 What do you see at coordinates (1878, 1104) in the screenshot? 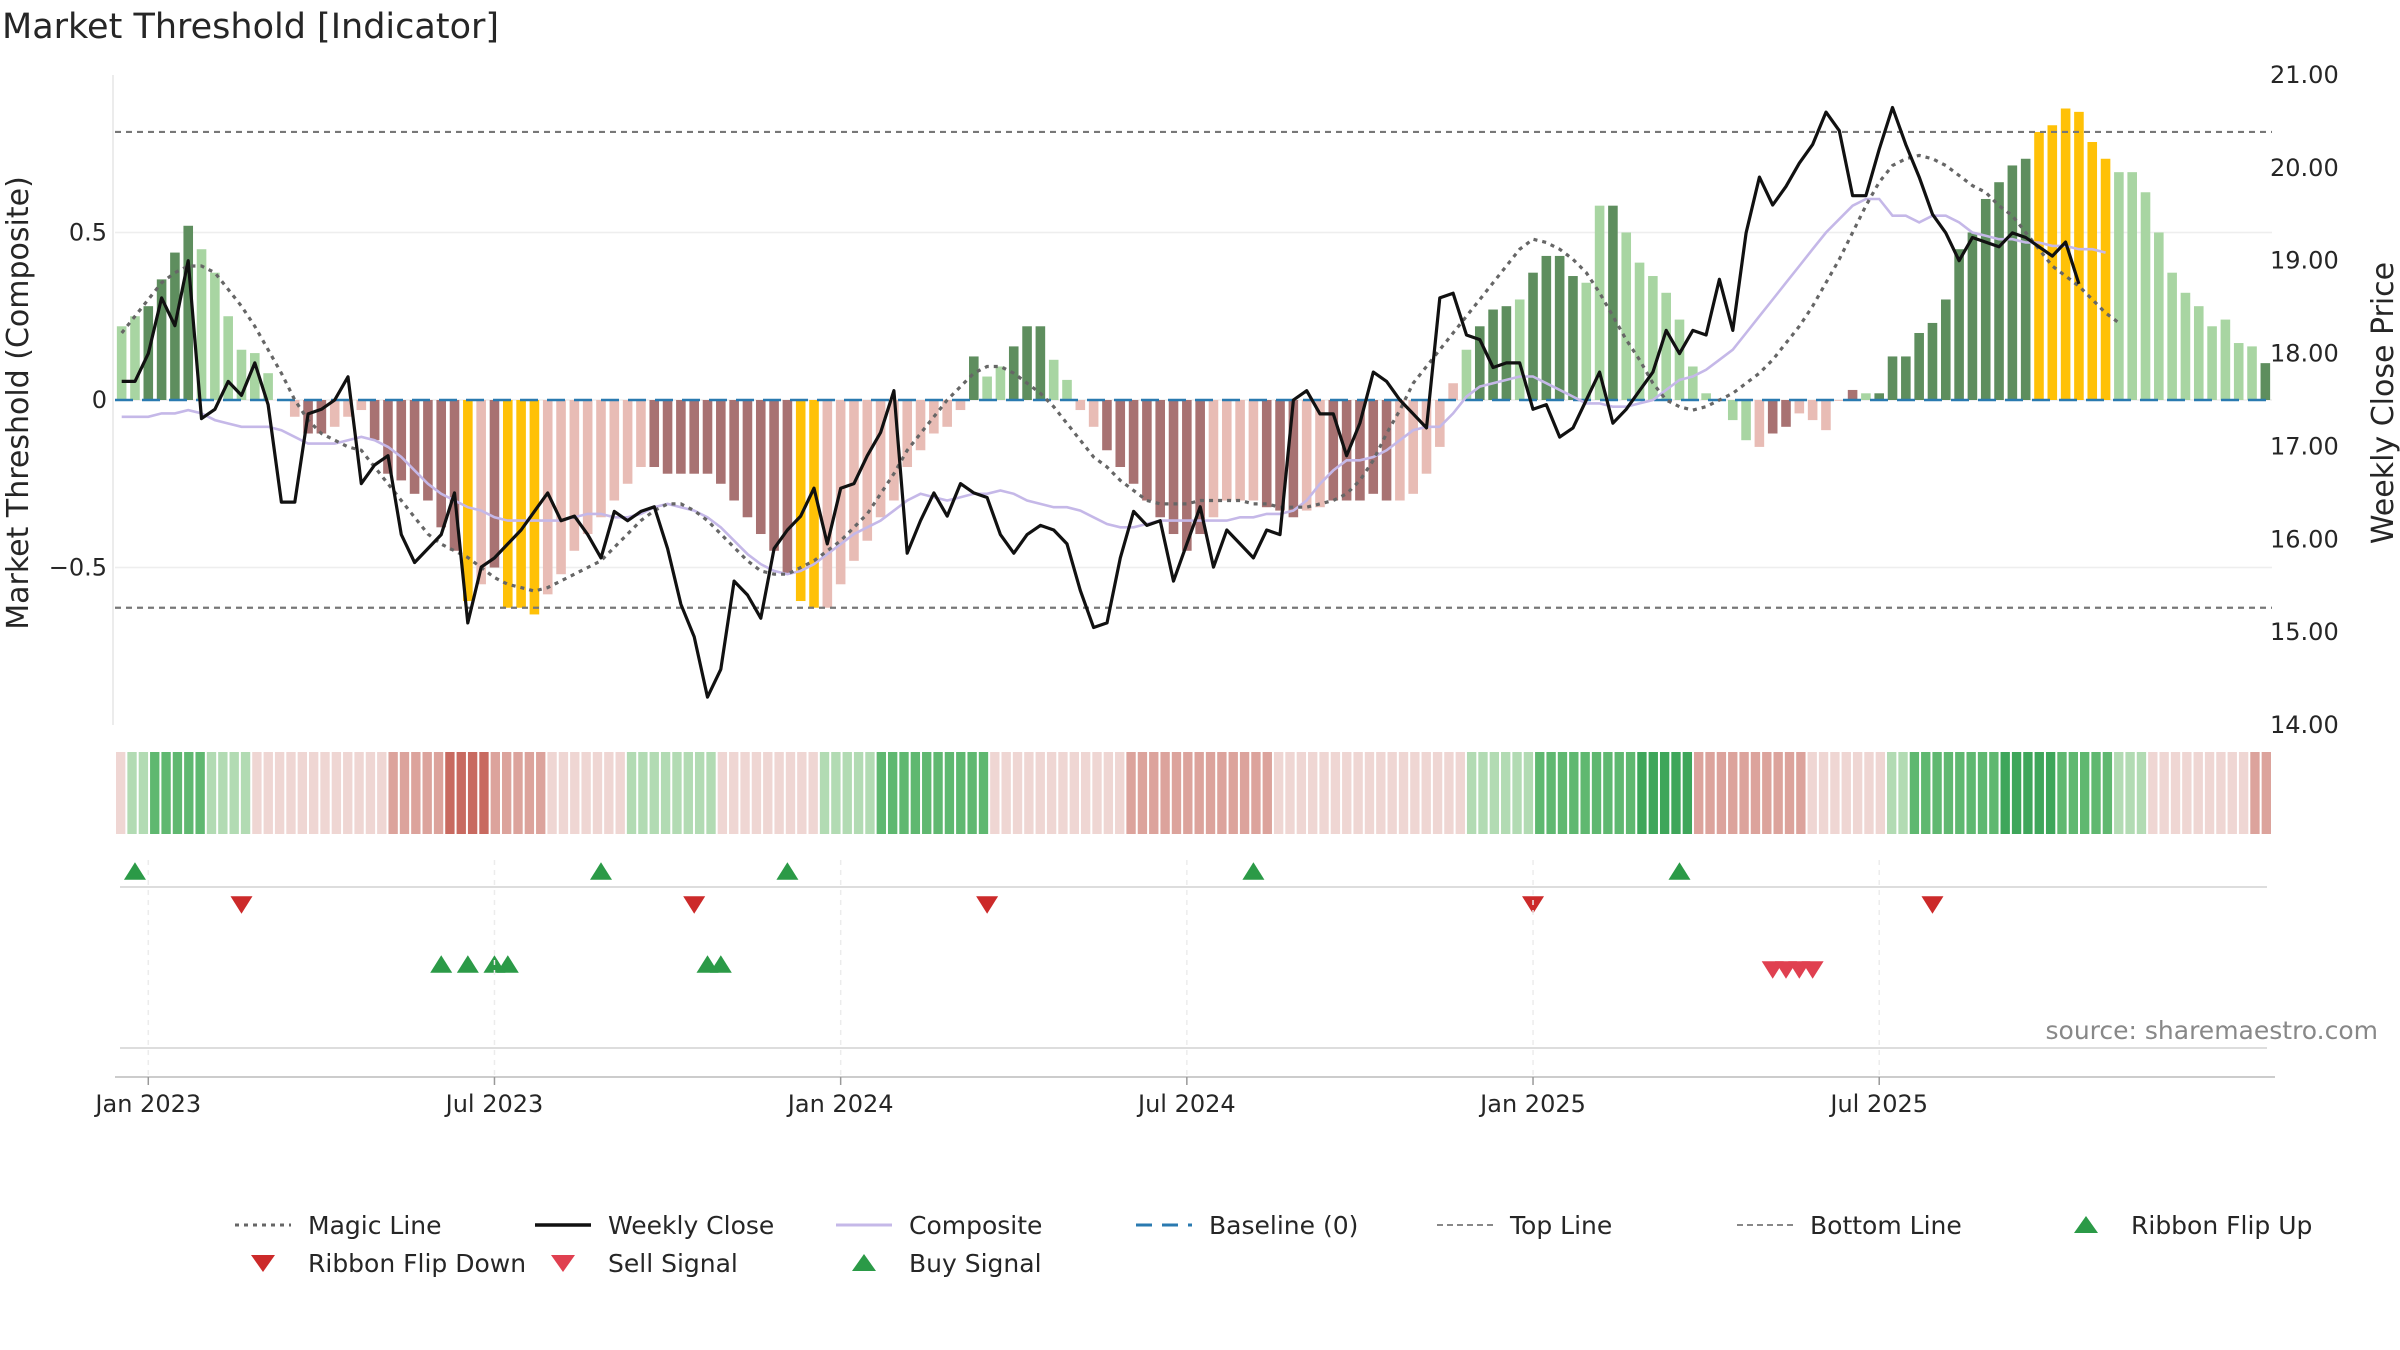
I see `x-tick-label: Jul 2025` at bounding box center [1878, 1104].